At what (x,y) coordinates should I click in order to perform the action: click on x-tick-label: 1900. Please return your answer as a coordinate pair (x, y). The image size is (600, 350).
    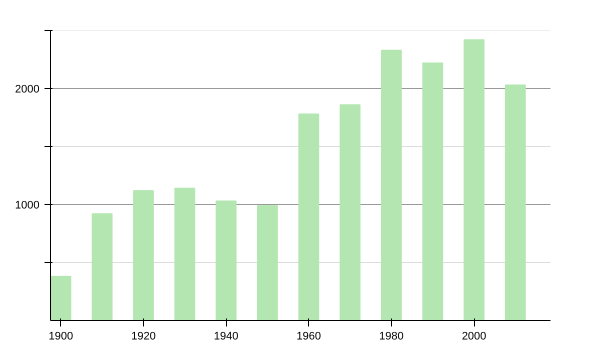
    Looking at the image, I should click on (61, 336).